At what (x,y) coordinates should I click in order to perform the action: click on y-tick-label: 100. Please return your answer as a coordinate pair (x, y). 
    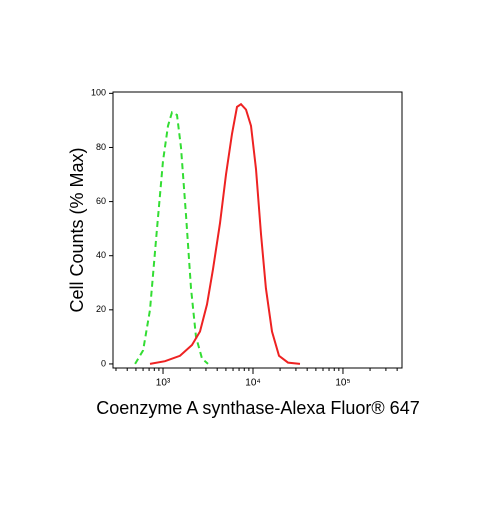
    Looking at the image, I should click on (98, 93).